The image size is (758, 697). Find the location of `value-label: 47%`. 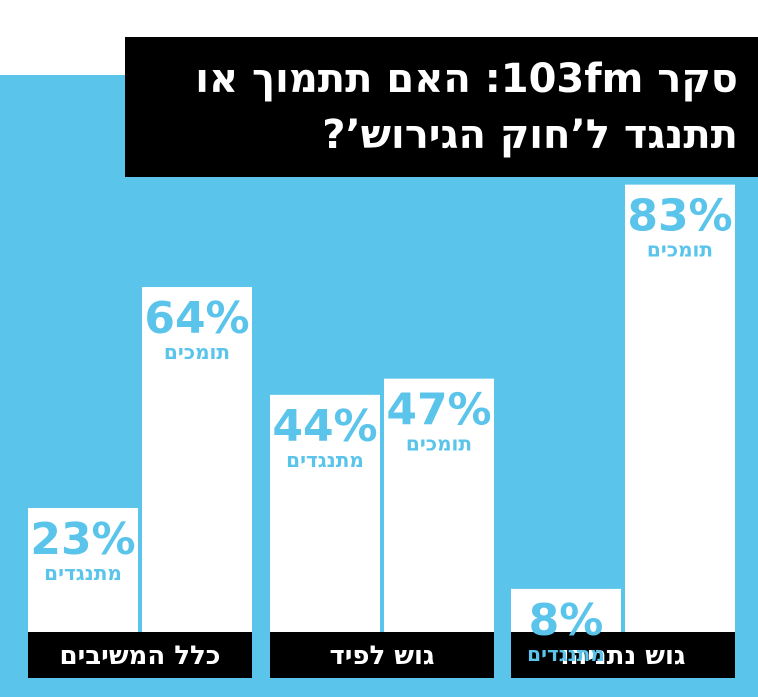

value-label: 47% is located at coordinates (438, 410).